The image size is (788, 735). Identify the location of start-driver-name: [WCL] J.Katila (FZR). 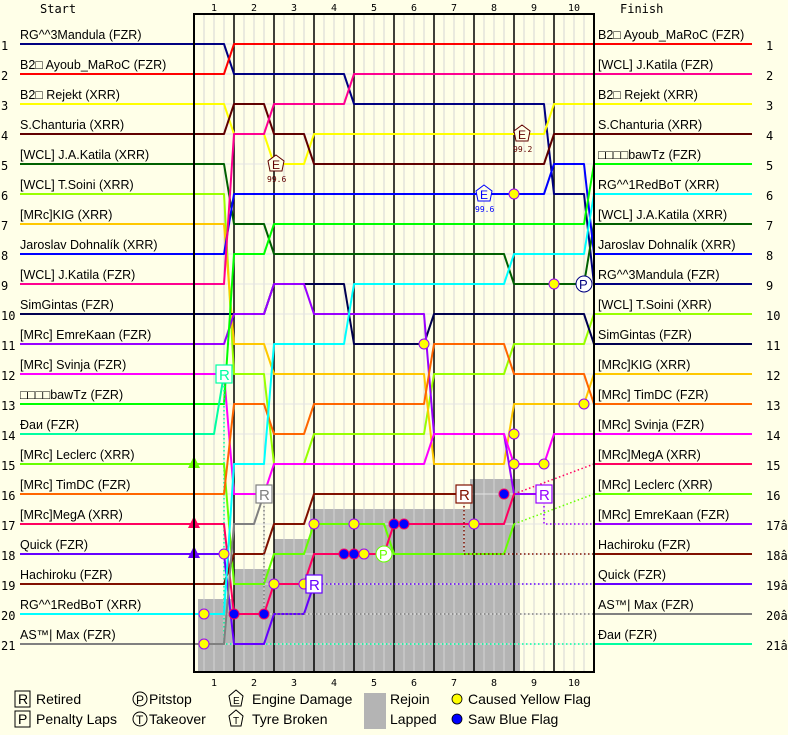
(77, 275).